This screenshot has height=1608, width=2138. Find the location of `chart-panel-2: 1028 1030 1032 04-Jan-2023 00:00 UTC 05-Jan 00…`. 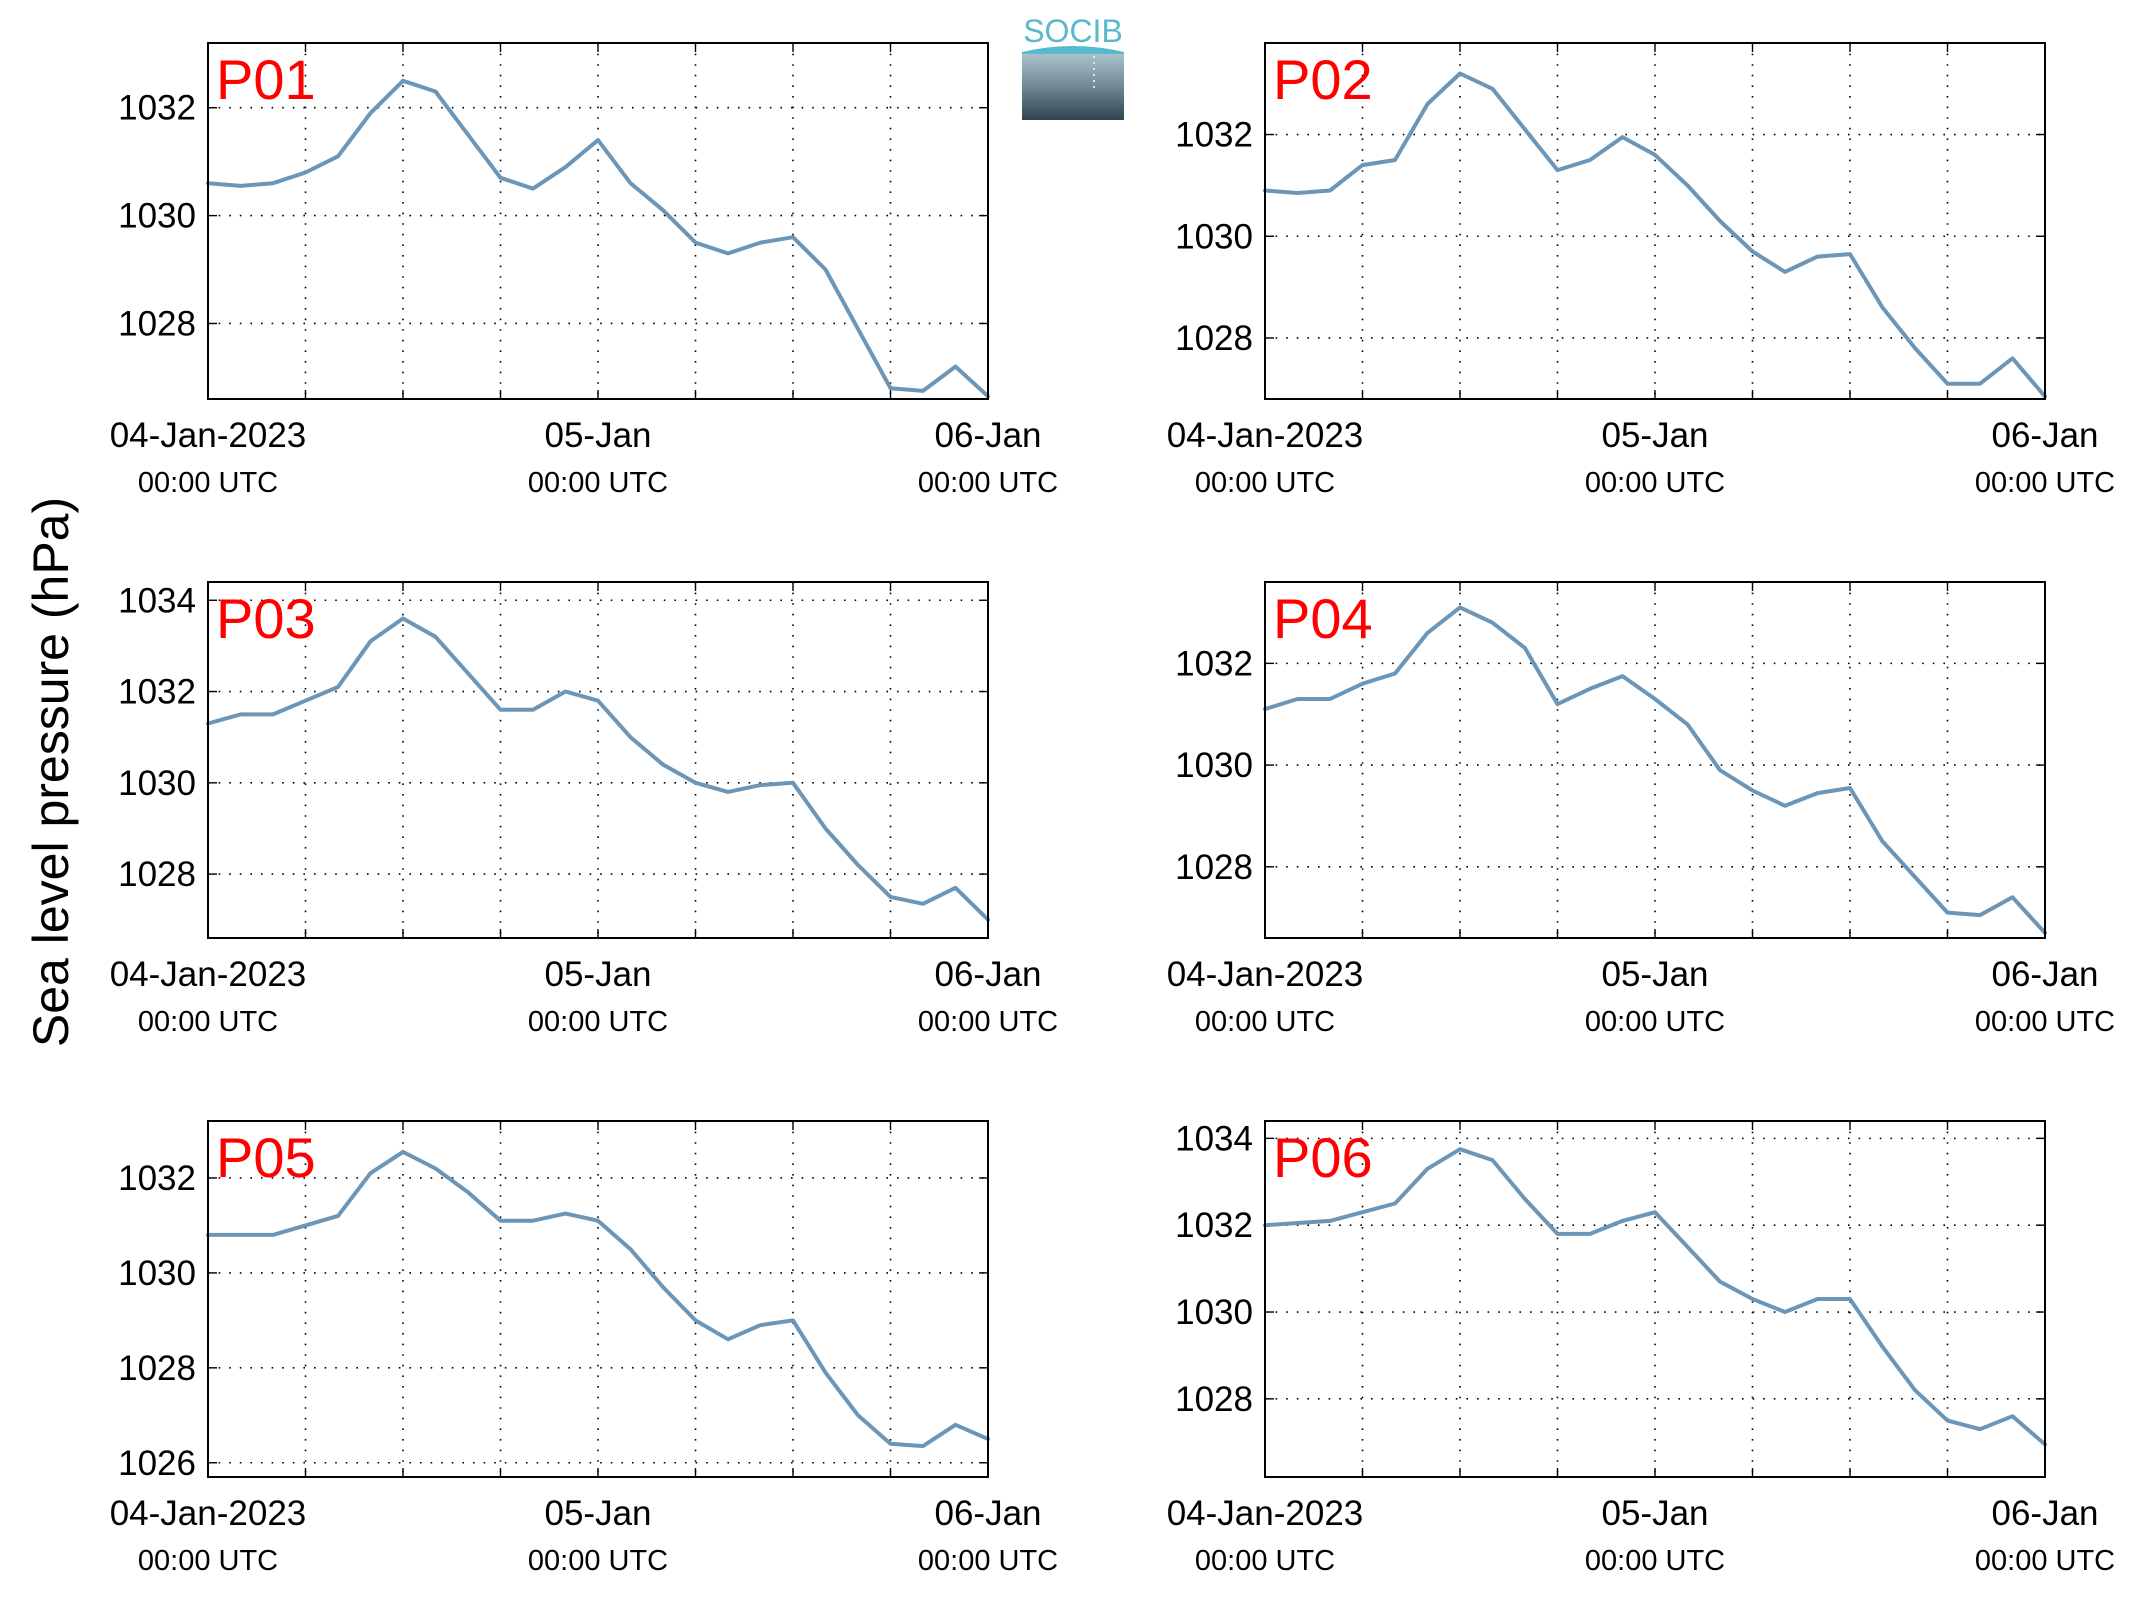

chart-panel-2: 1028 1030 1032 04-Jan-2023 00:00 UTC 05-Jan 00… is located at coordinates (1641, 270).